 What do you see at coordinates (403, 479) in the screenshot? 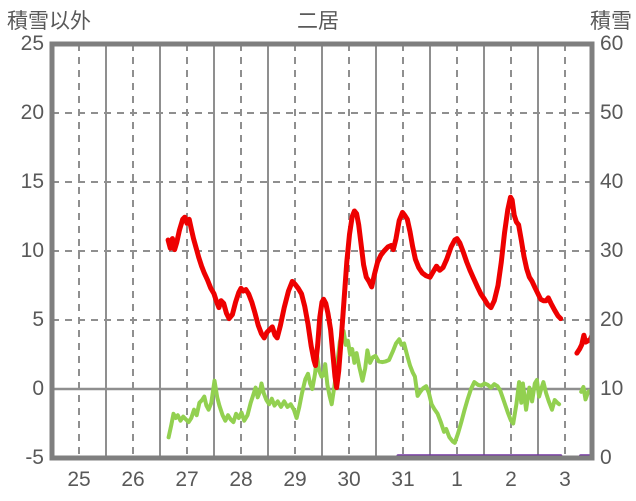
I see `x-axis-tick: 31` at bounding box center [403, 479].